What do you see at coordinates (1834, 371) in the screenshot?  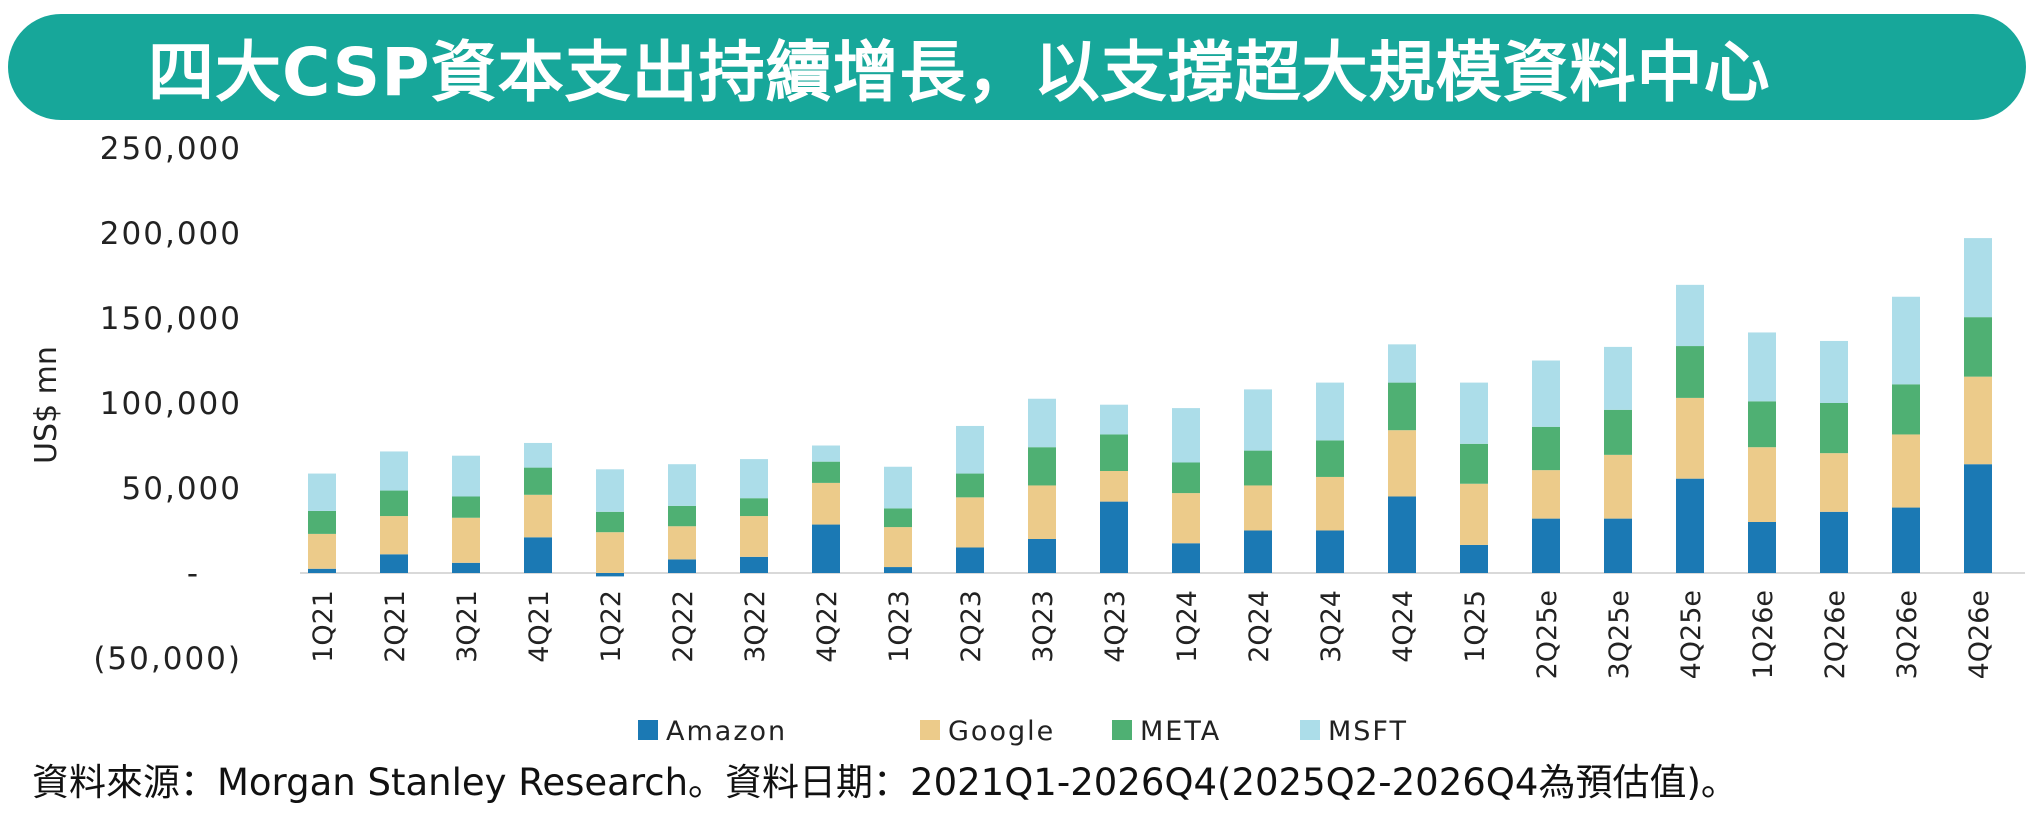 I see `bar-msft-2Q26e` at bounding box center [1834, 371].